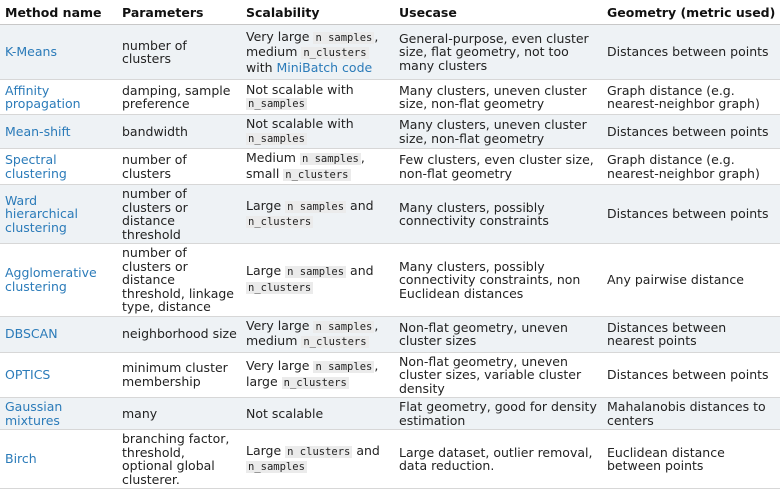 Image resolution: width=780 pixels, height=489 pixels. What do you see at coordinates (691, 280) in the screenshot?
I see `geometry-cell: Any pairwise distance` at bounding box center [691, 280].